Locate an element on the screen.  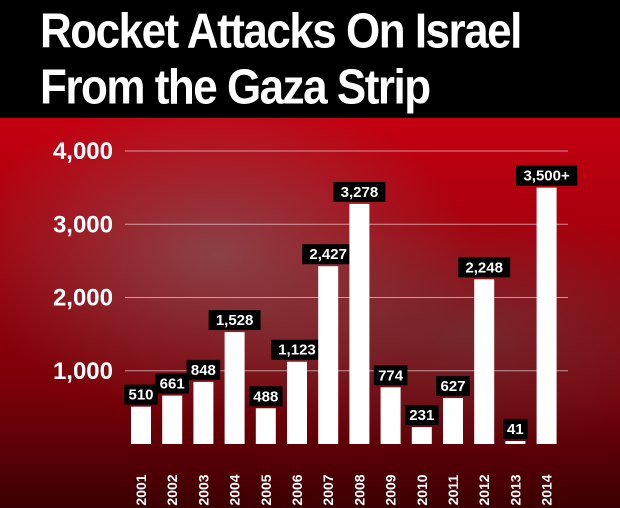
chart-title-line-1: Rocket Attacks On Israel is located at coordinates (281, 31).